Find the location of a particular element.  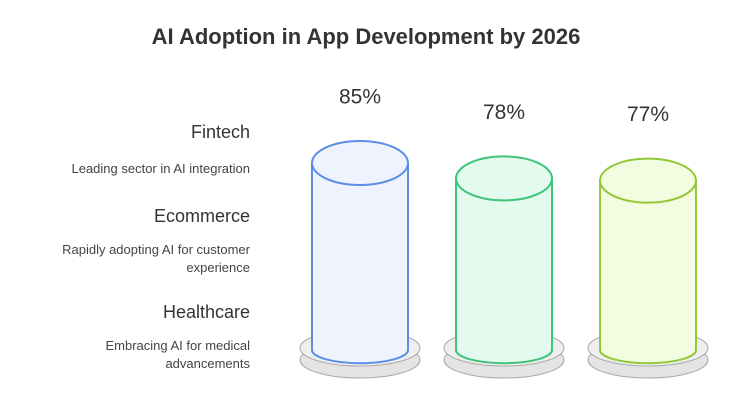

category-description: Leading sector in AI integration is located at coordinates (160, 168).